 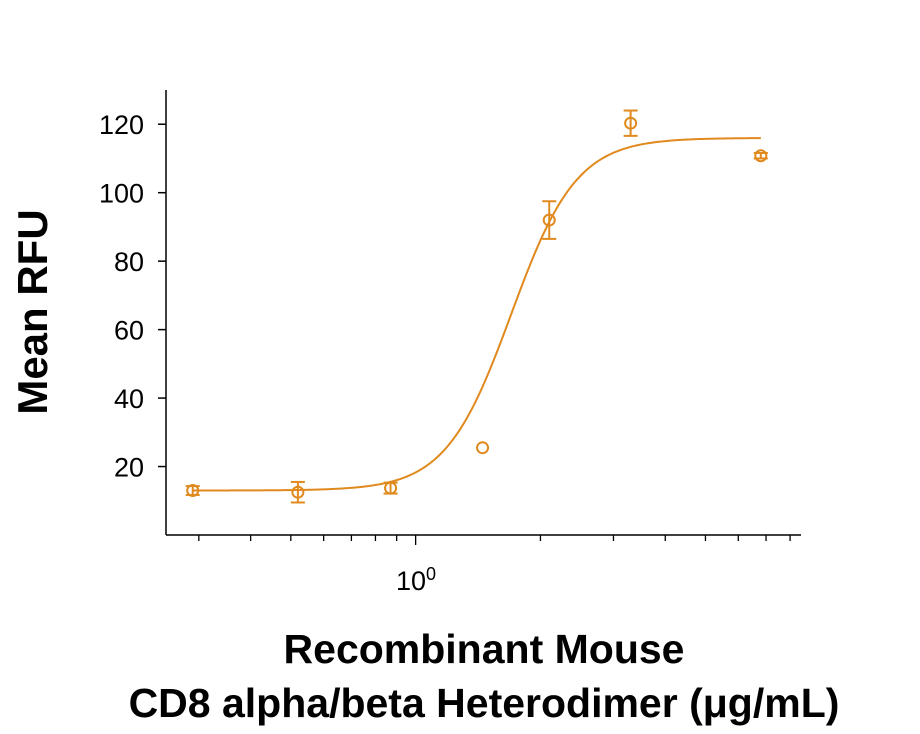 What do you see at coordinates (129, 468) in the screenshot?
I see `y-tick-label: 20` at bounding box center [129, 468].